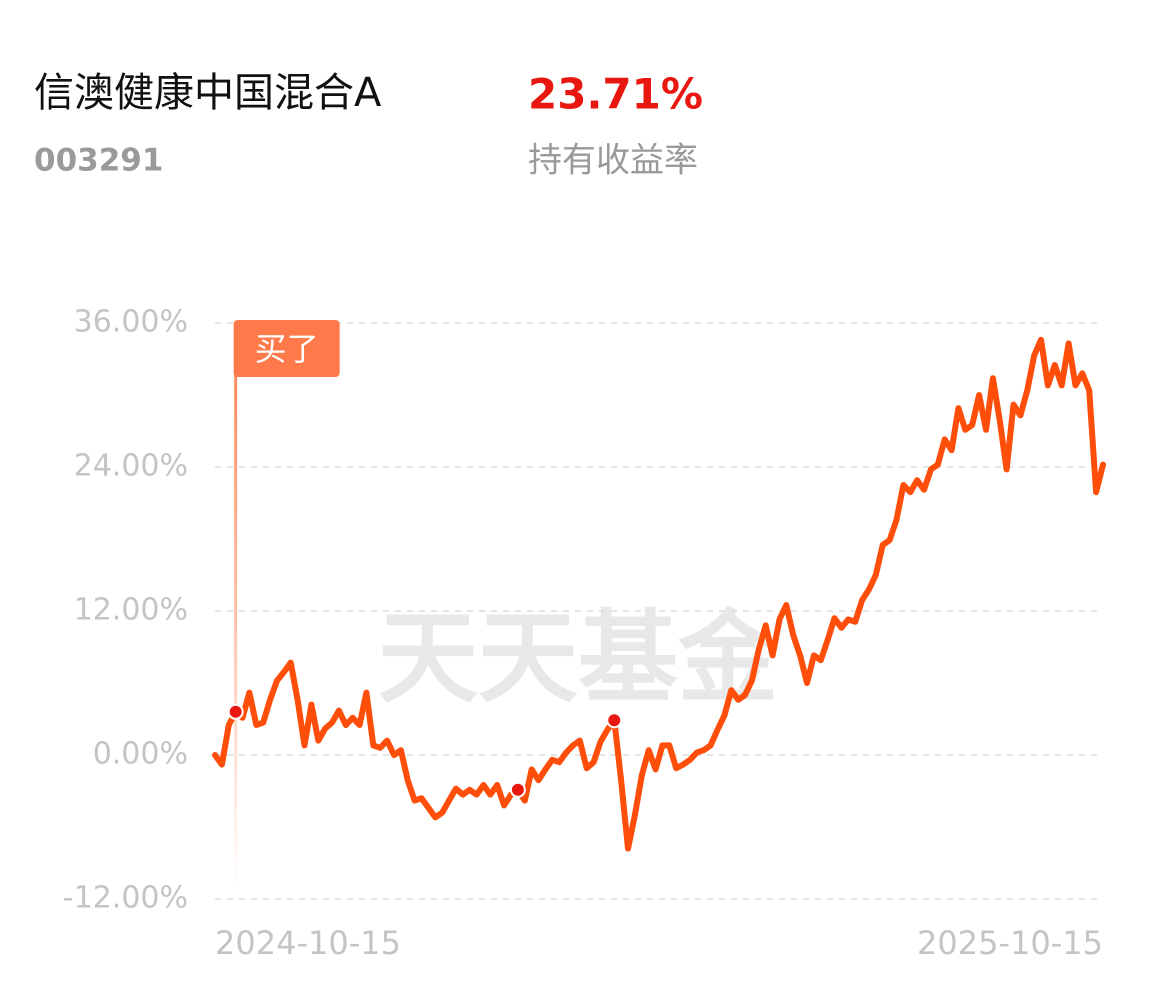  What do you see at coordinates (140, 754) in the screenshot?
I see `y-tick-label: 0.00%` at bounding box center [140, 754].